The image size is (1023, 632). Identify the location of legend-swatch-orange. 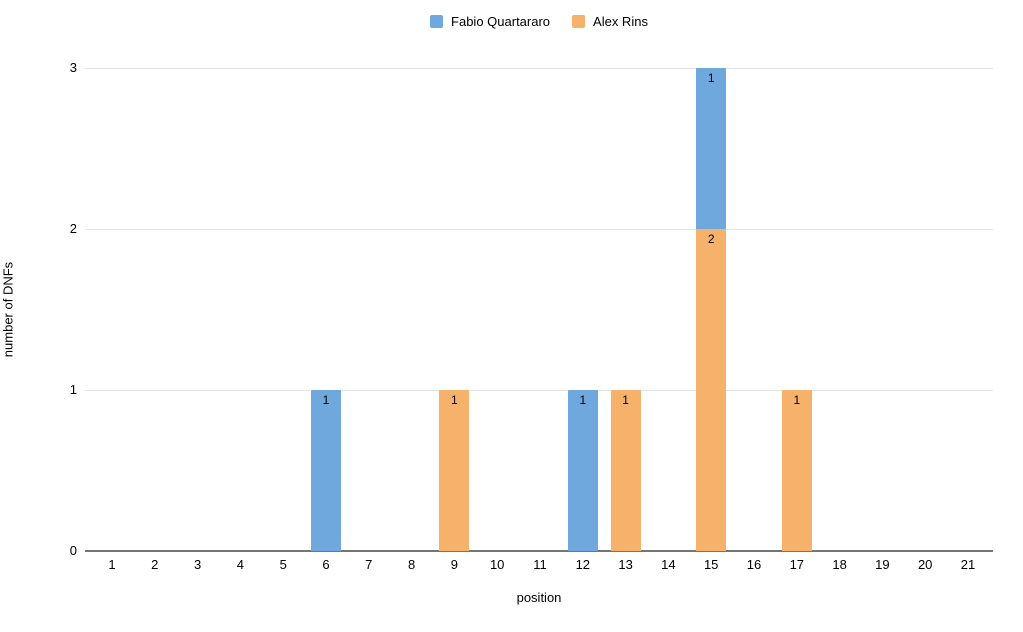
(579, 21).